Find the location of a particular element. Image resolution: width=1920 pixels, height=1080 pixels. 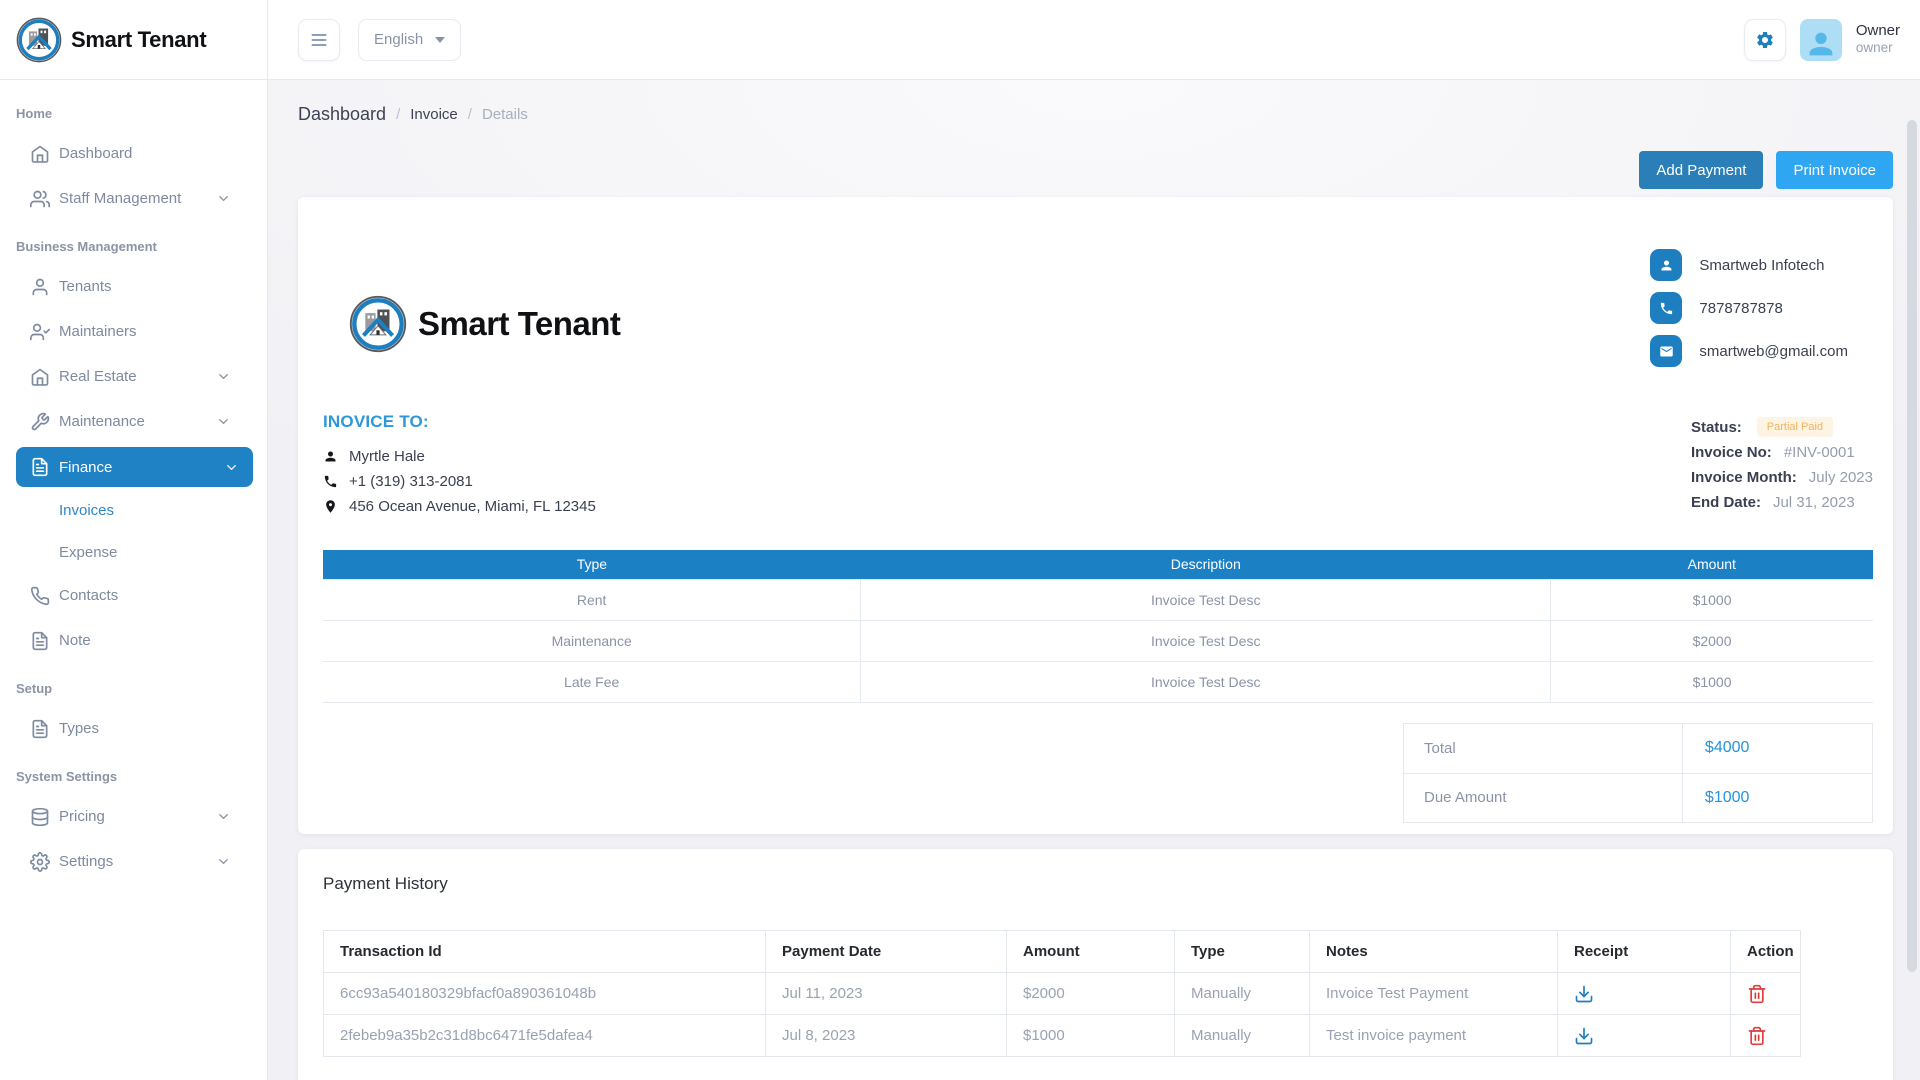

page-actions: Add Payment Print Invoice is located at coordinates (1095, 170).